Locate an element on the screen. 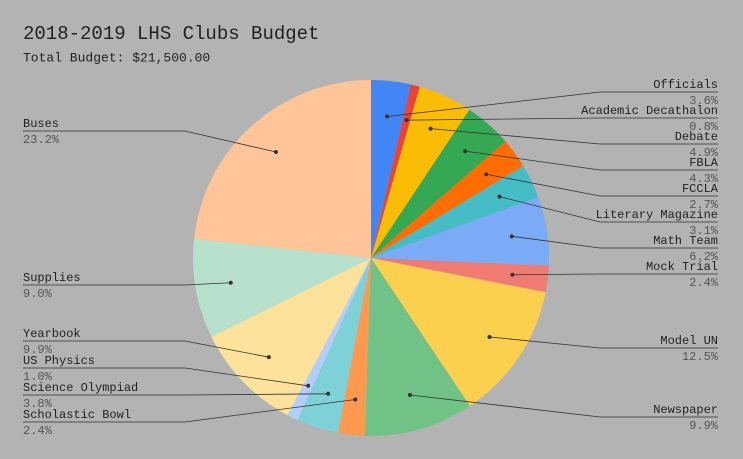 Image resolution: width=743 pixels, height=459 pixels. slice-label: Officials is located at coordinates (685, 85).